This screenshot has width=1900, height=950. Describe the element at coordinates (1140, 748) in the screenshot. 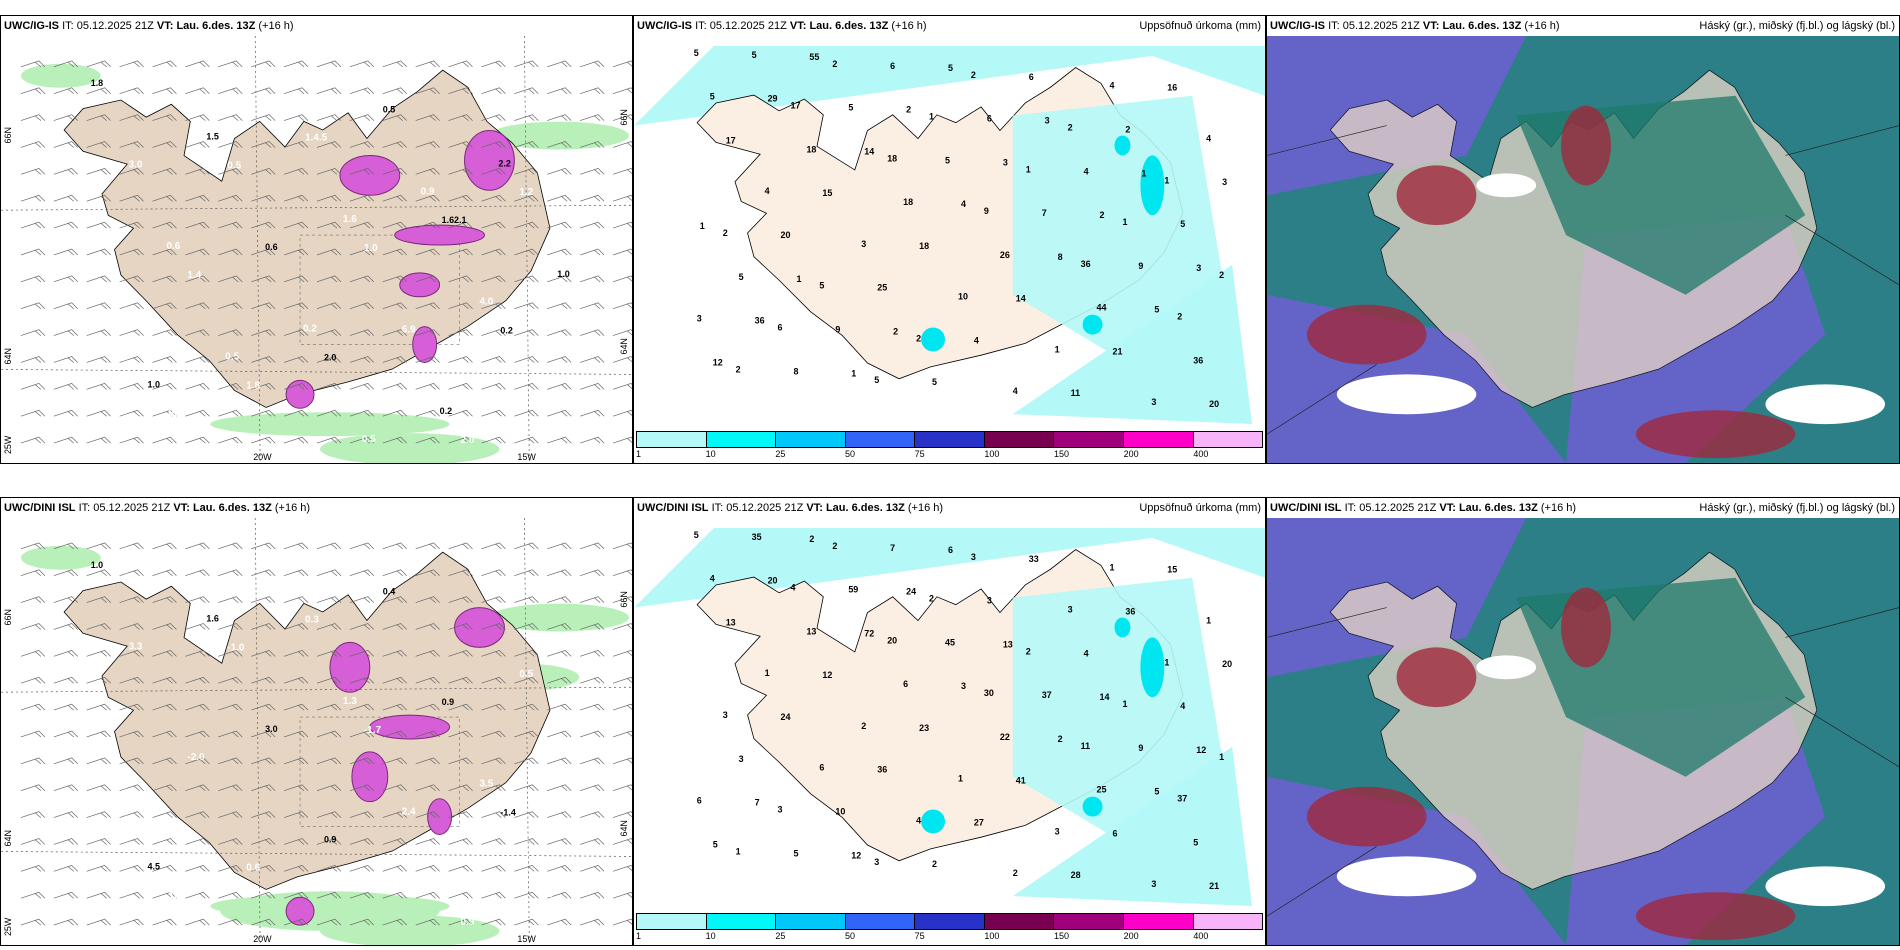

I see `precip-value: 9` at that location.